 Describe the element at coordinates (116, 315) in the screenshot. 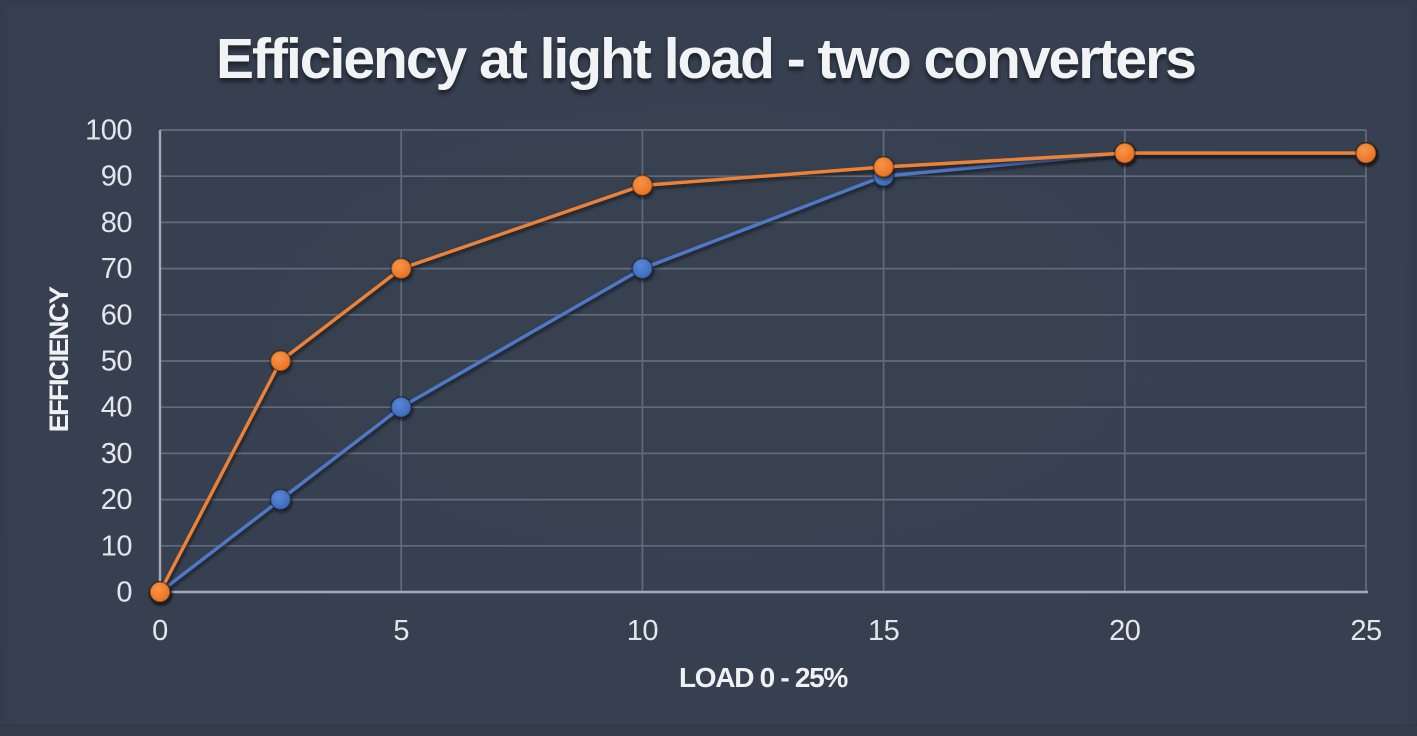

I see `svg-text: 60` at that location.